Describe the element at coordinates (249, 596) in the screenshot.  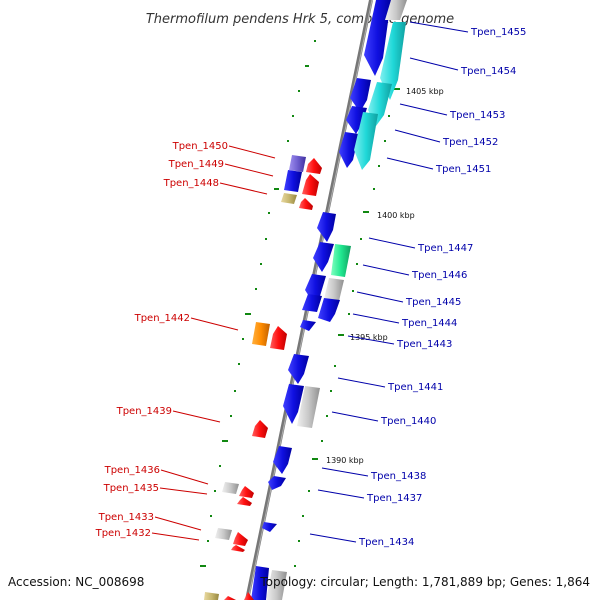
I see `gene-tpen-bottom-red2` at that location.